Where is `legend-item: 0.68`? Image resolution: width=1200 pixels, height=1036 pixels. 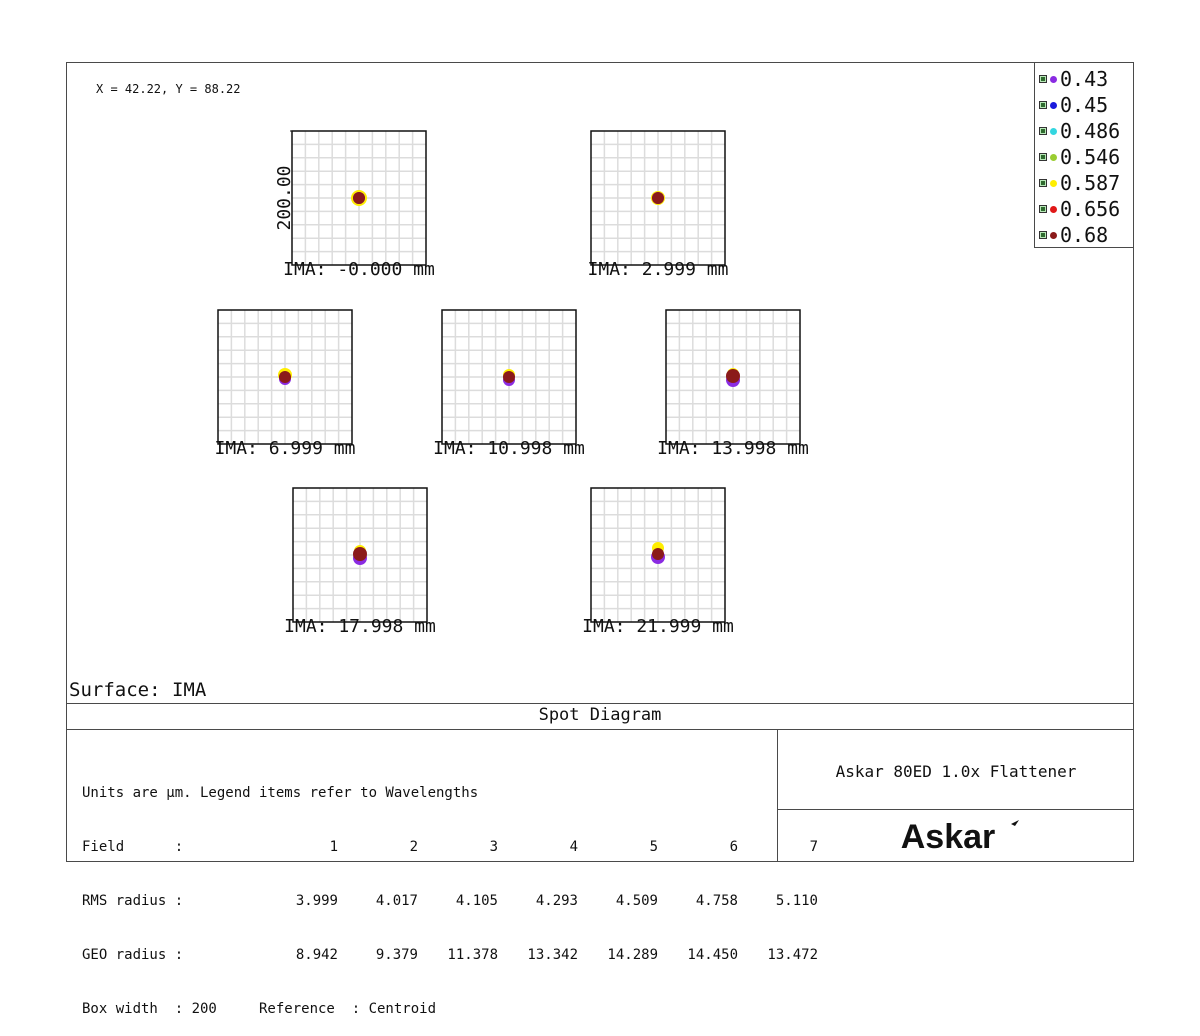
legend-item: 0.68 is located at coordinates (1073, 235).